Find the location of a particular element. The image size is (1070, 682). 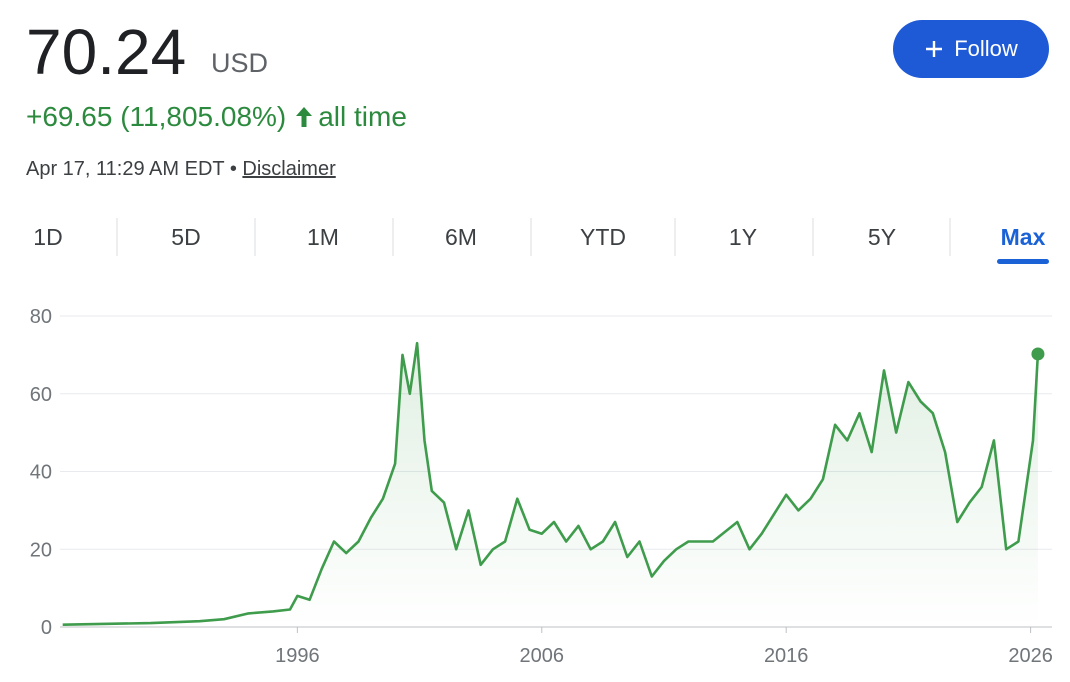

y-tick-label: 40 is located at coordinates (41, 473).